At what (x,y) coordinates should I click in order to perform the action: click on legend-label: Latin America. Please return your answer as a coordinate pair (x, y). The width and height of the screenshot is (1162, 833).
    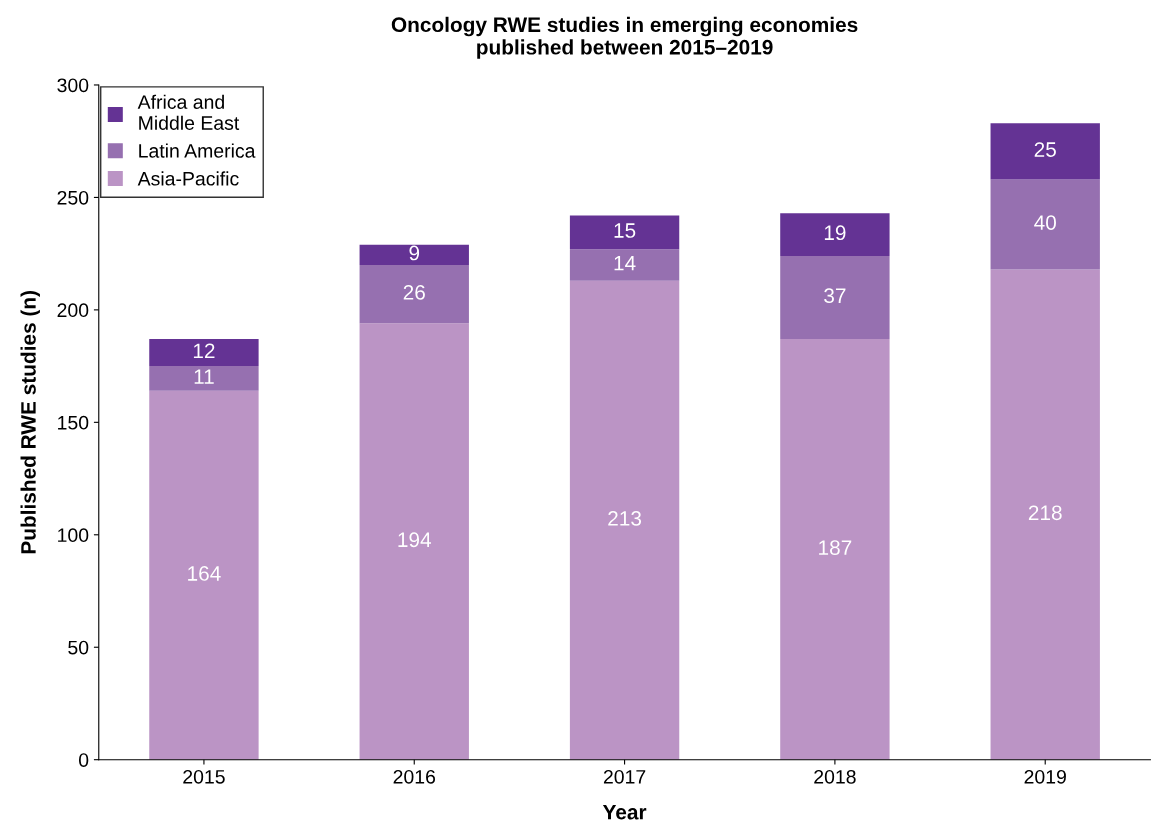
    Looking at the image, I should click on (197, 150).